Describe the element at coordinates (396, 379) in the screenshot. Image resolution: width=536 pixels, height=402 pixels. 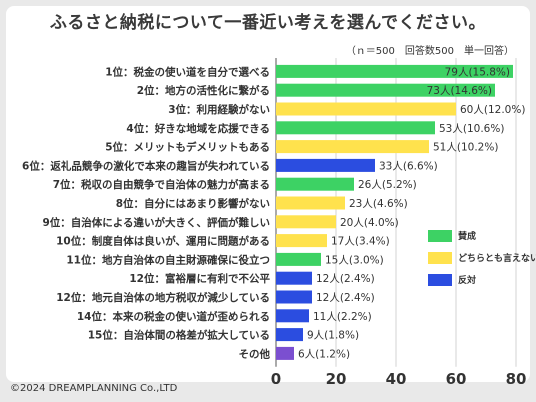
I see `x-tick-label: 40` at that location.